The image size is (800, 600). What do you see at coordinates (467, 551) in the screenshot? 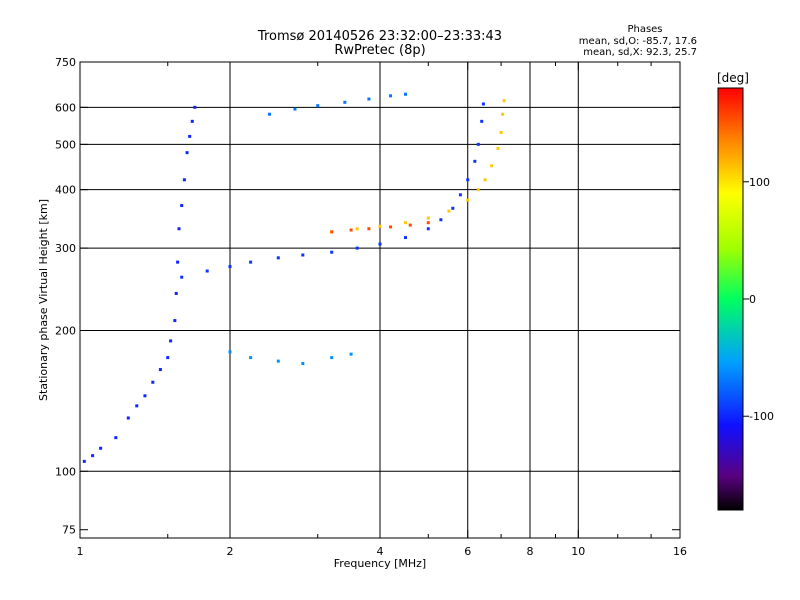
I see `x-tick-label: 6` at bounding box center [467, 551].